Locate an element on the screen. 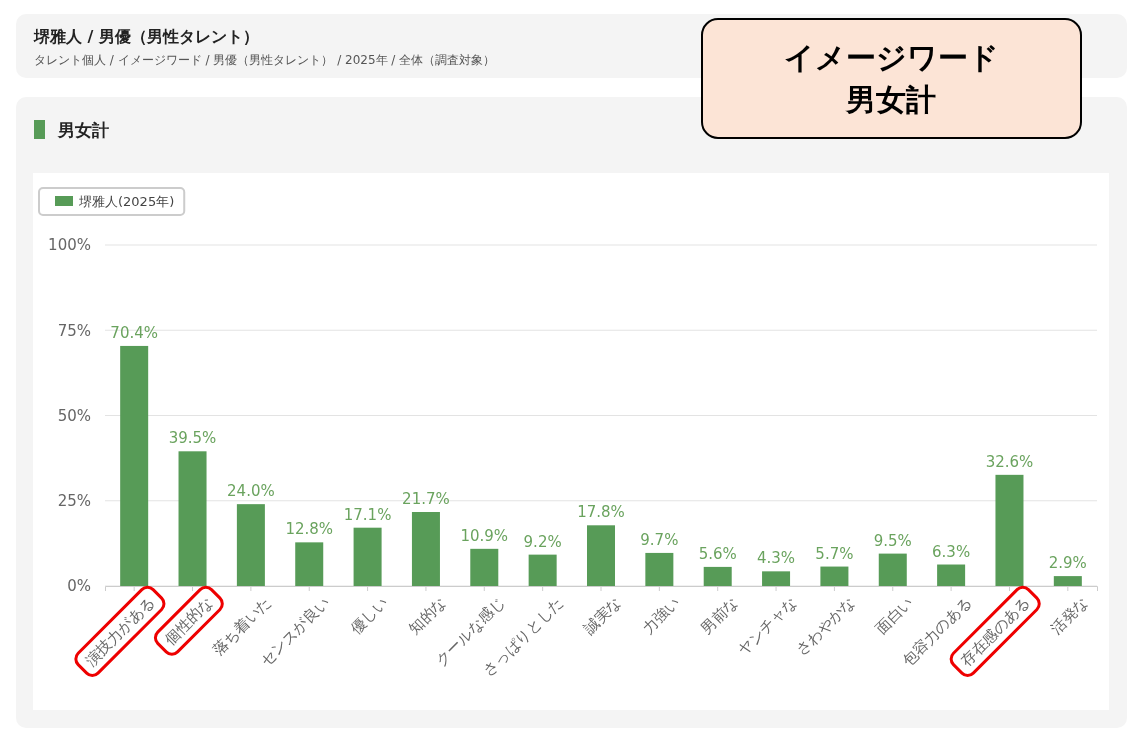 The width and height of the screenshot is (1141, 745). legend-label: 堺雅人(2025年) is located at coordinates (126, 201).